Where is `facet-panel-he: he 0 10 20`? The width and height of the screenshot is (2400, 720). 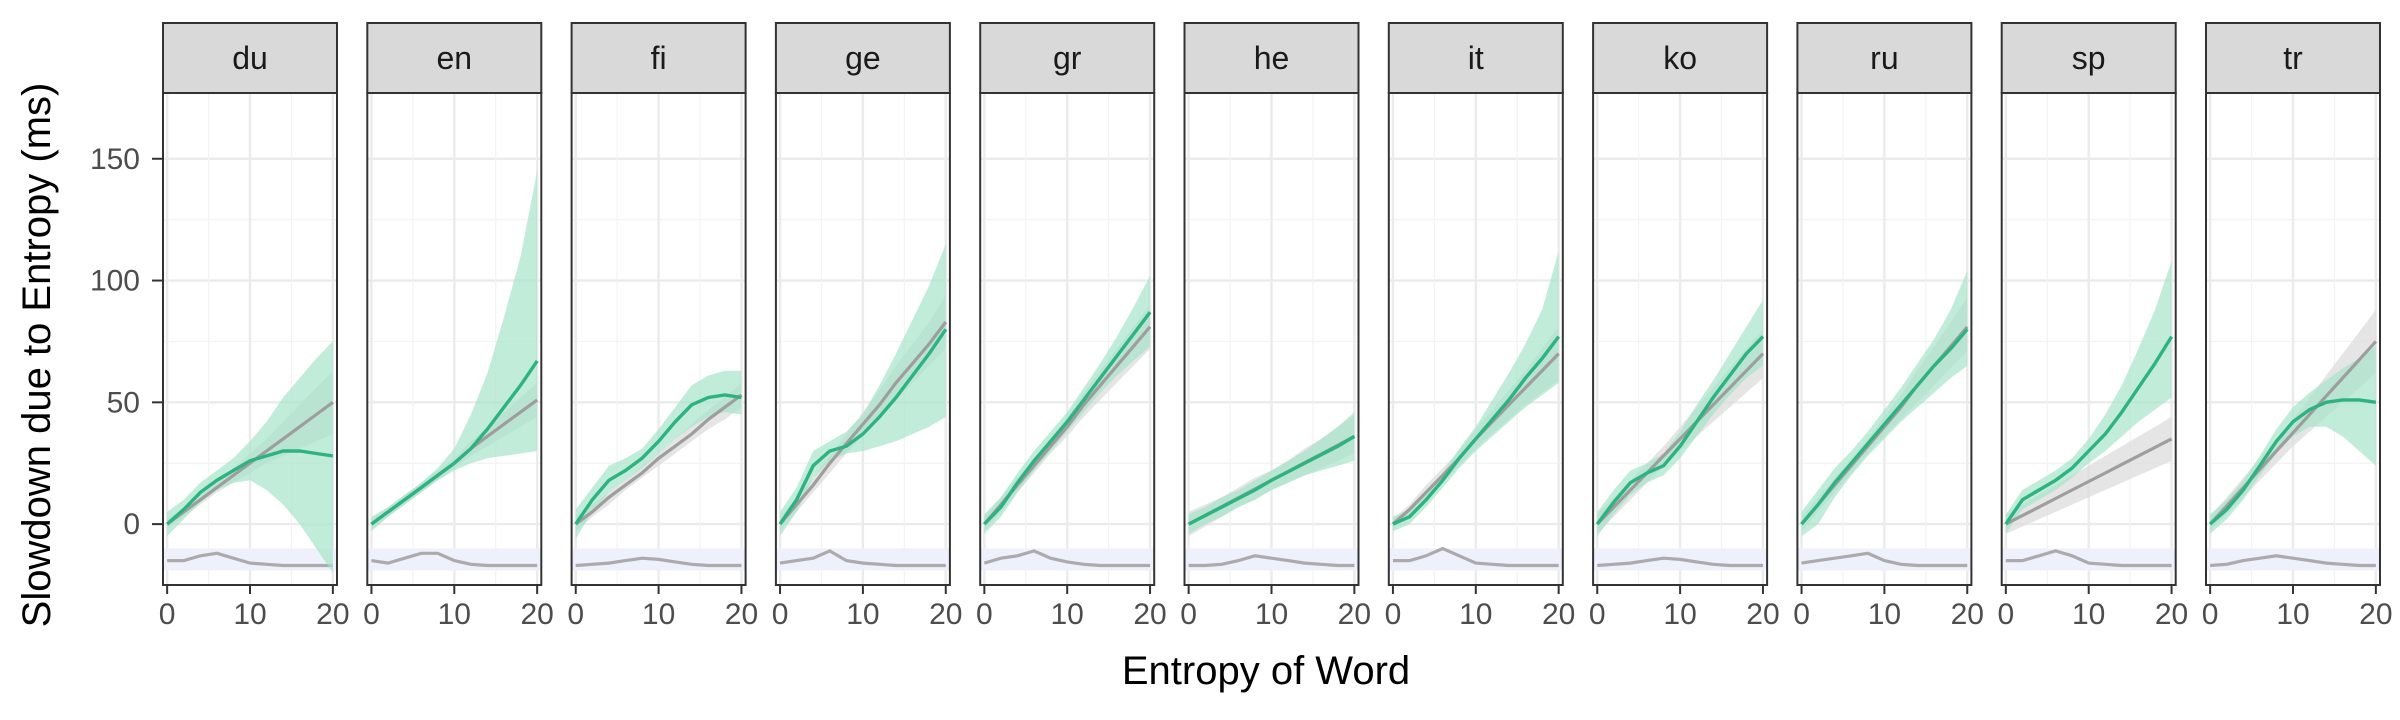
facet-panel-he: he 0 10 20 is located at coordinates (1275, 326).